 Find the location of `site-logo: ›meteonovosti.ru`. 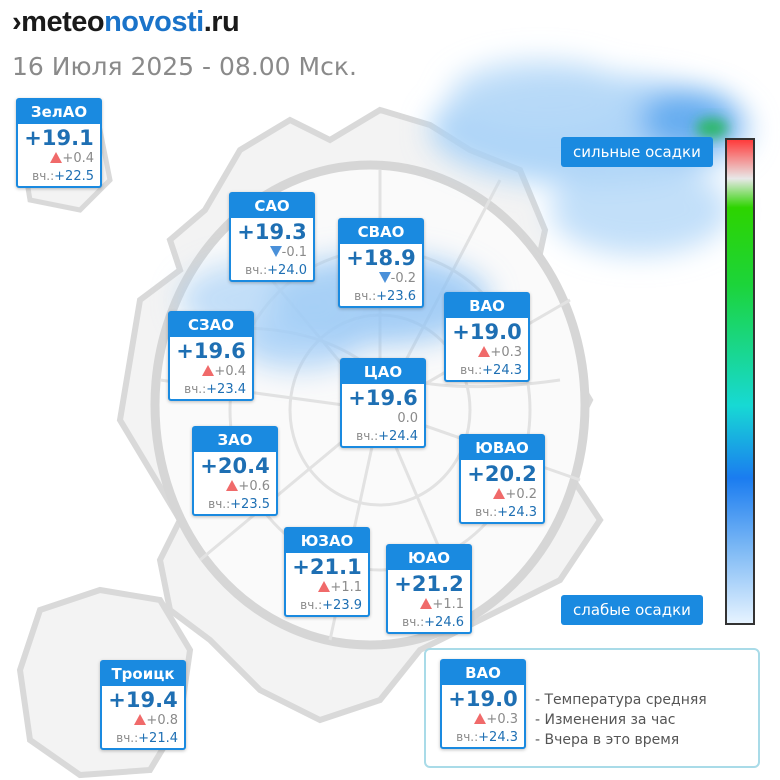

site-logo: ›meteonovosti.ru is located at coordinates (126, 22).